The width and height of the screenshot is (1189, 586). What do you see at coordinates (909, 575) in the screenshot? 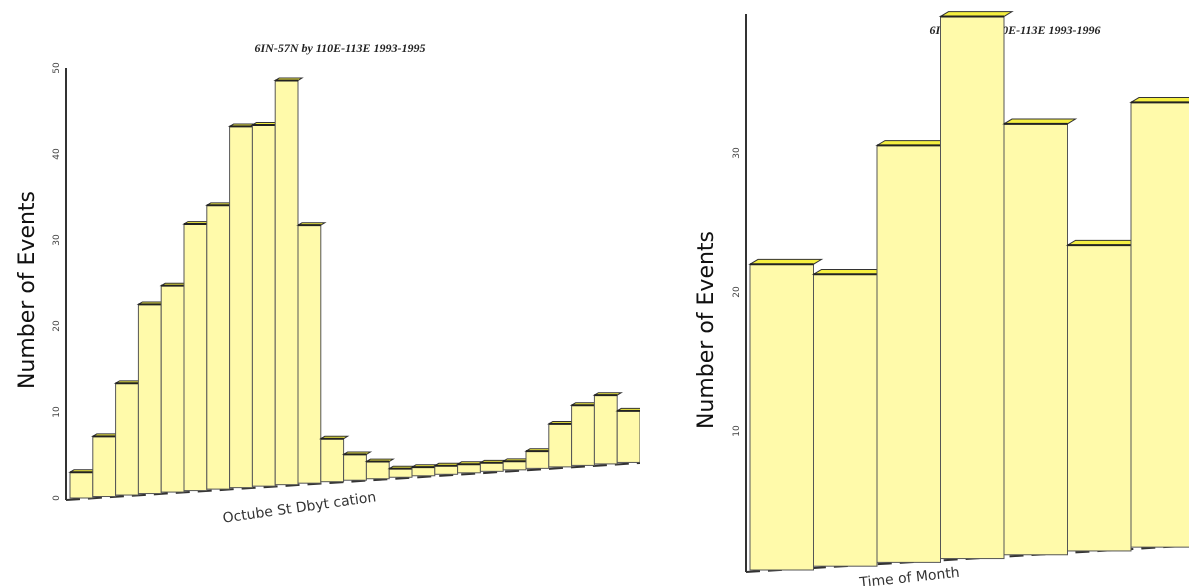
I see `right-x-axis-label: Time of Month` at bounding box center [909, 575].